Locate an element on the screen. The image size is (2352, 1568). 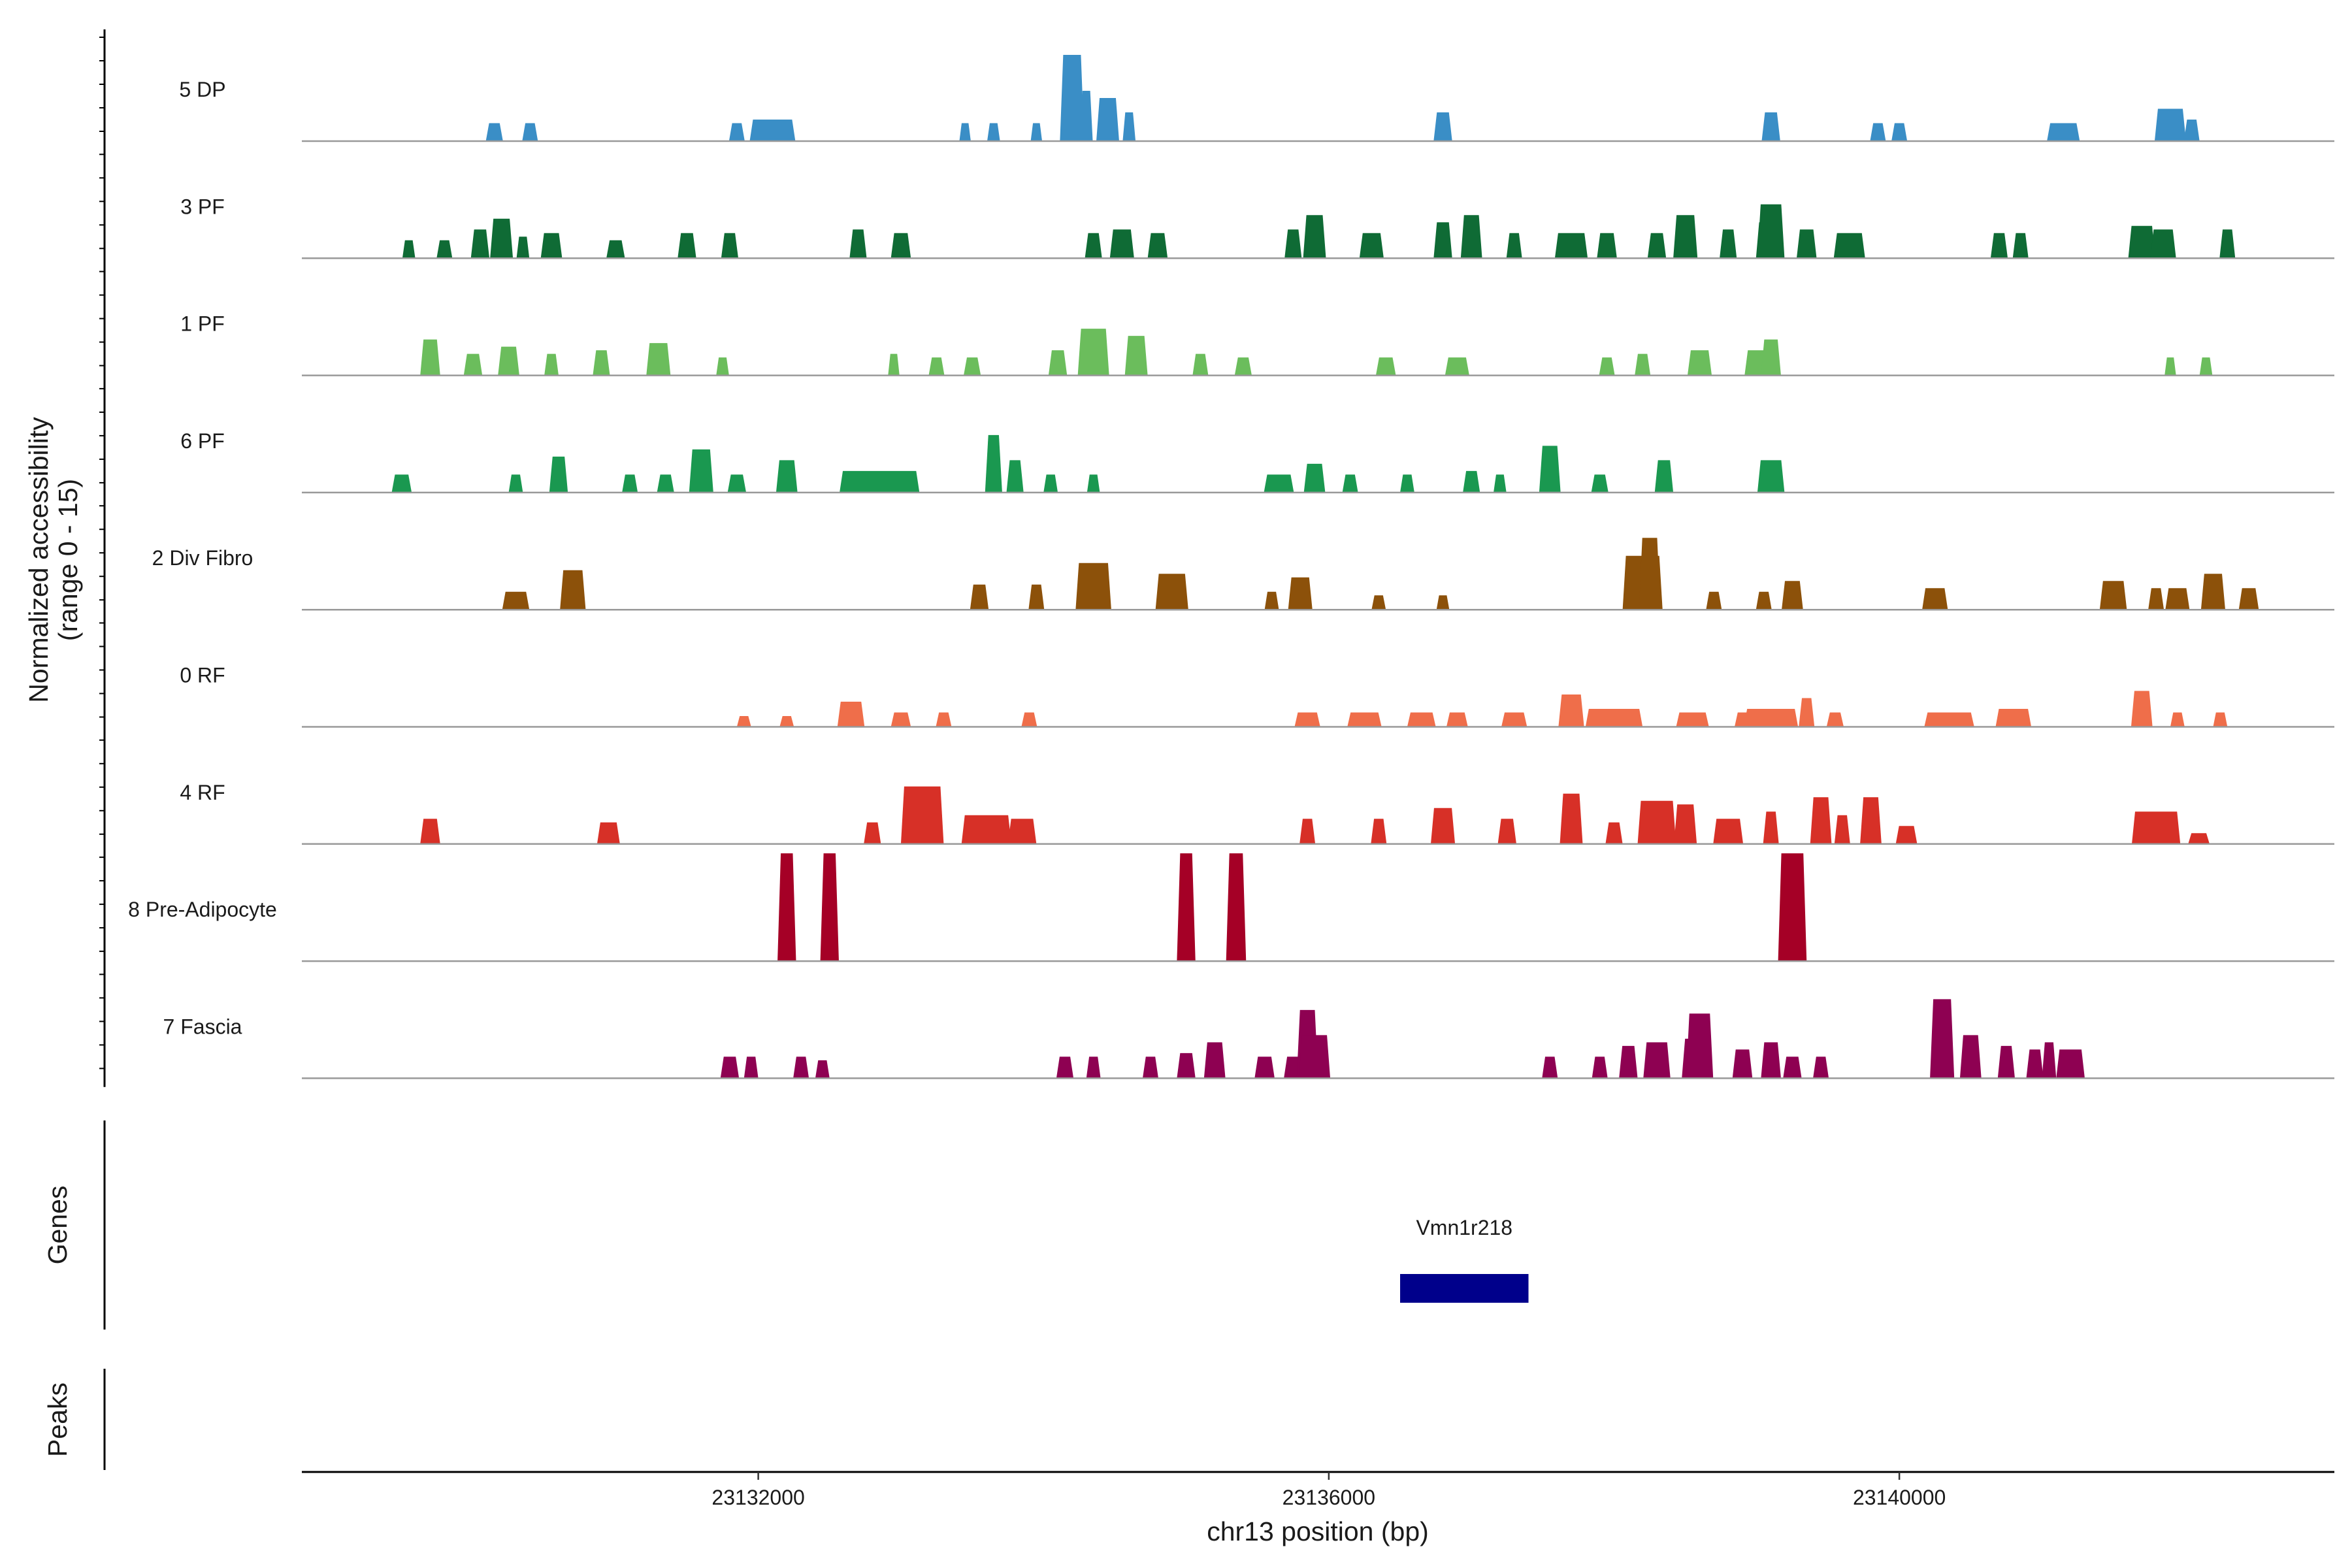
track-9: 7 Fascia is located at coordinates (1216, 1026).